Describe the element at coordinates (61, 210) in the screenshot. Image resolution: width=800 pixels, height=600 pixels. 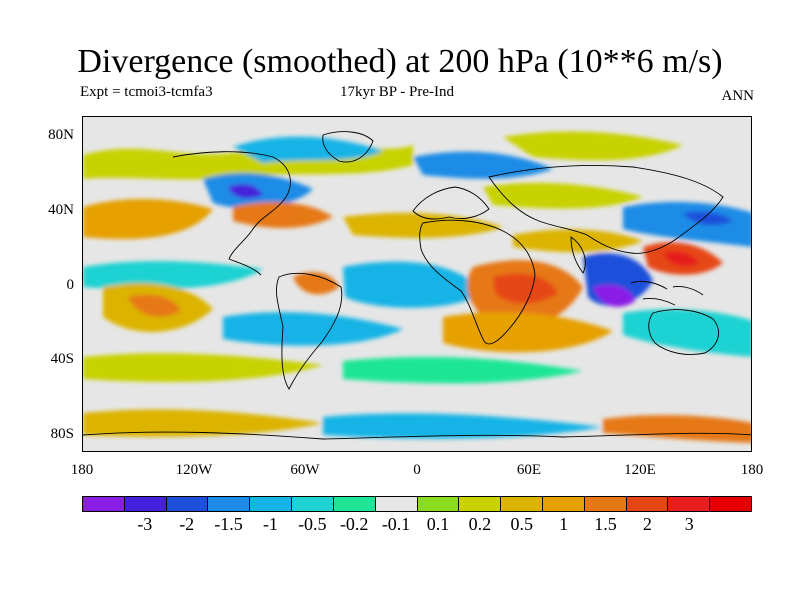
I see `lat-label-40n: 40N` at that location.